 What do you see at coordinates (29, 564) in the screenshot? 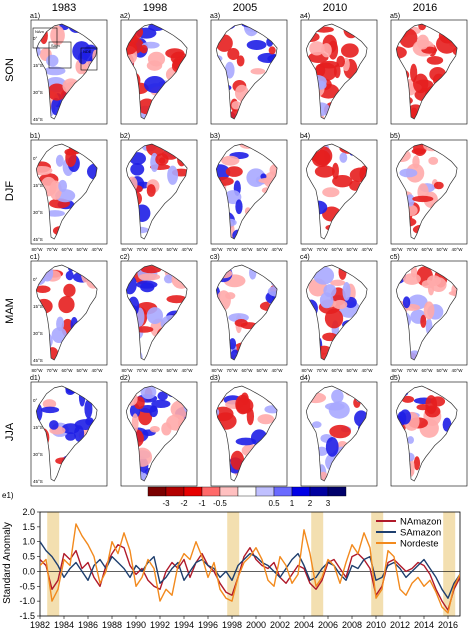
I see `y-axis: -1.5 -1.0 -0.5 0.0 0.5 1.0 1.5 2.0` at bounding box center [29, 564].